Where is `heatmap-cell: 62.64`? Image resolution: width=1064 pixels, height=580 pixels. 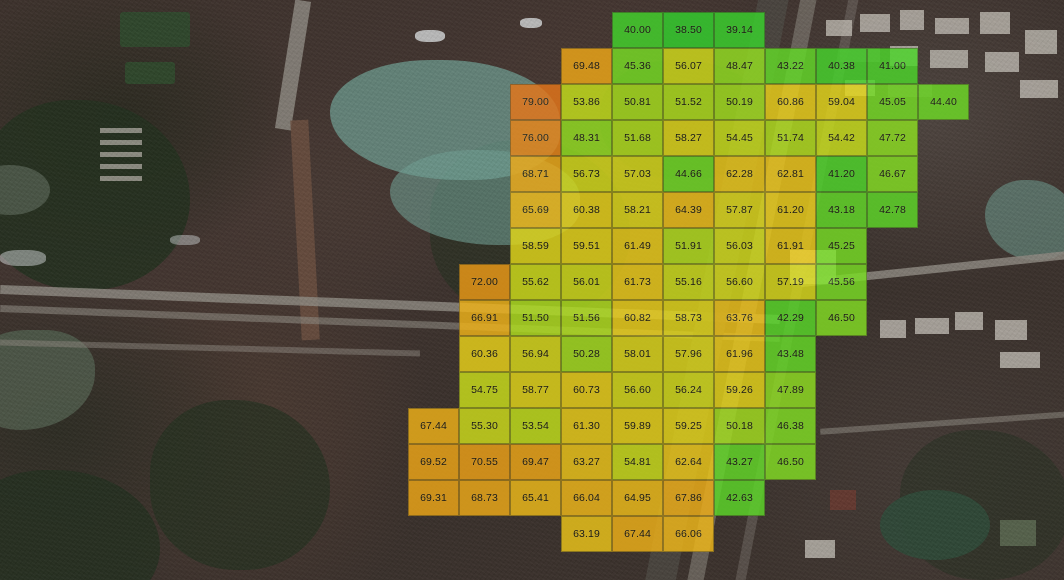 heatmap-cell: 62.64 is located at coordinates (688, 462).